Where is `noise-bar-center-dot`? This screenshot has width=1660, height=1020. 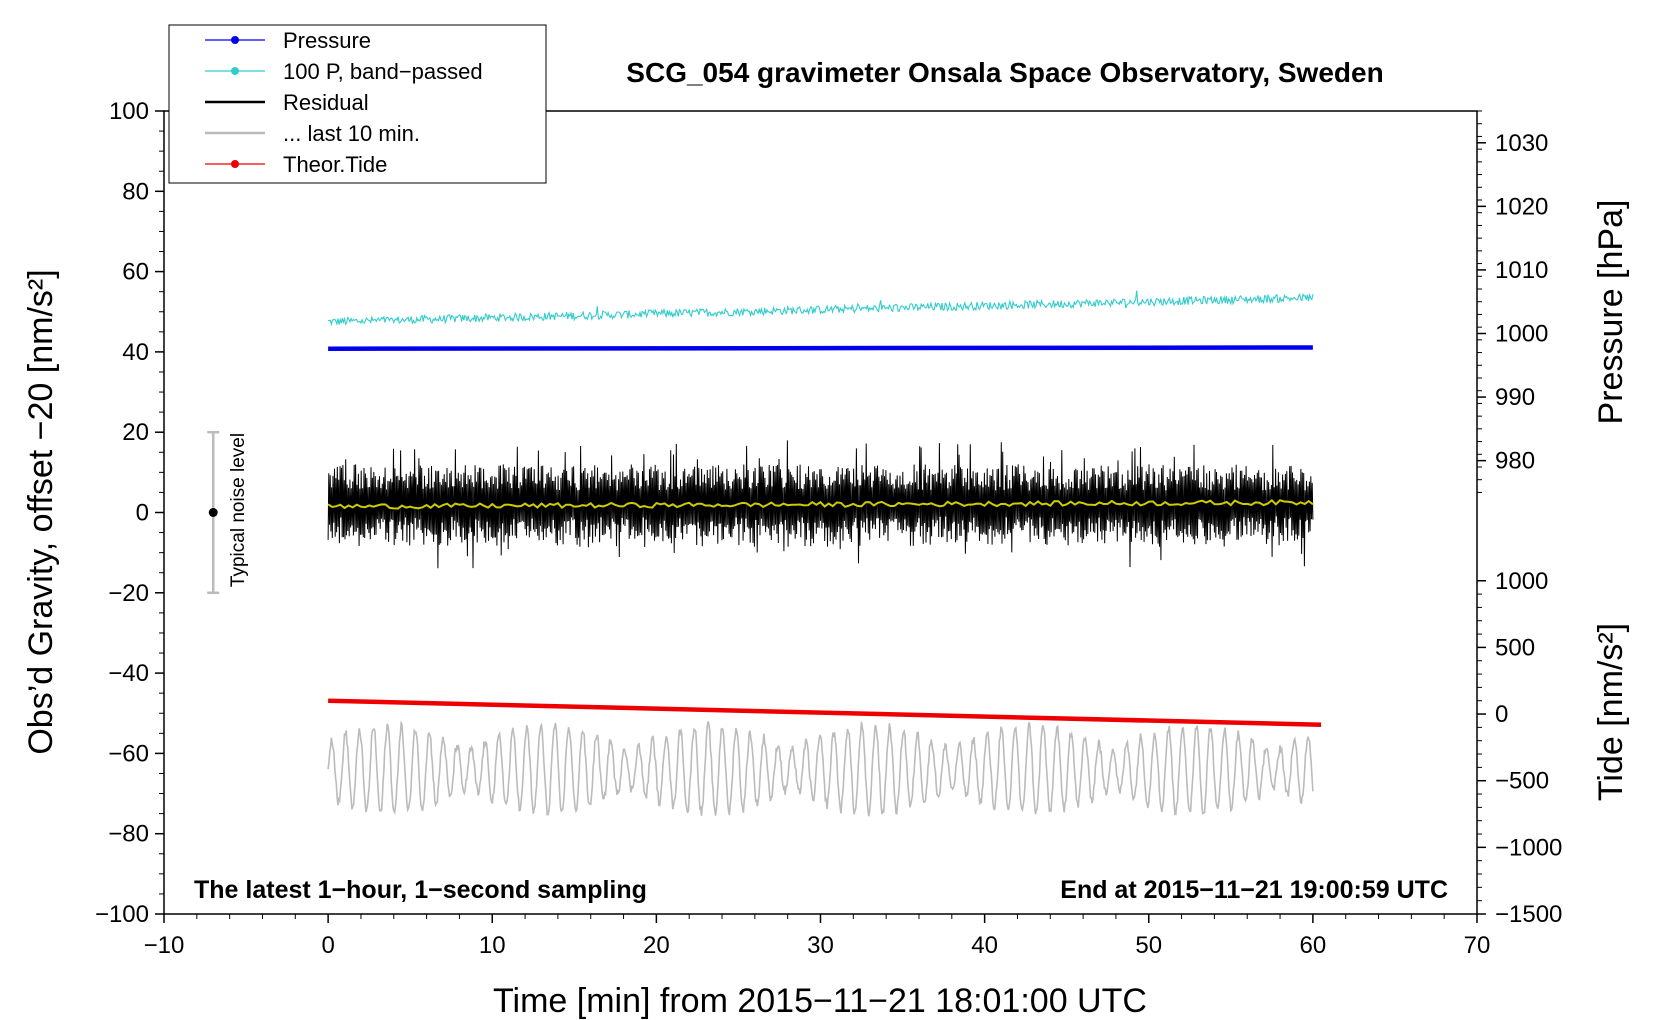 noise-bar-center-dot is located at coordinates (213, 512).